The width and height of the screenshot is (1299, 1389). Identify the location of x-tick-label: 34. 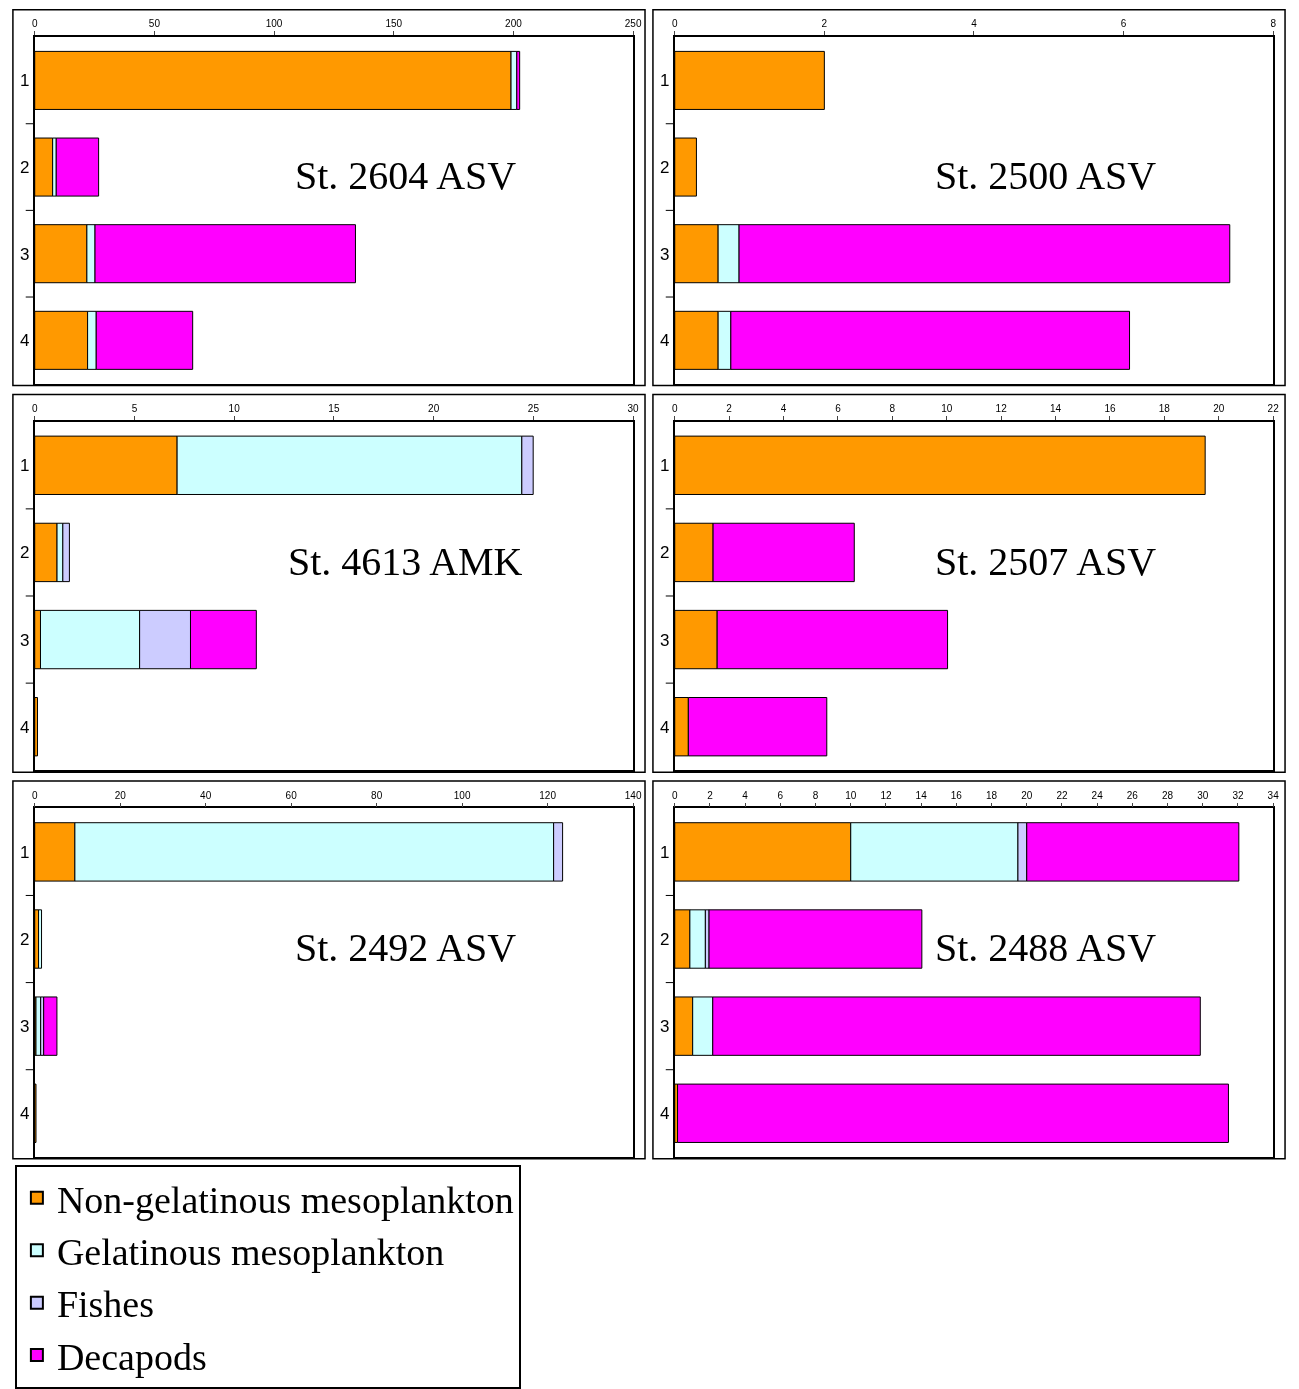
(1273, 795).